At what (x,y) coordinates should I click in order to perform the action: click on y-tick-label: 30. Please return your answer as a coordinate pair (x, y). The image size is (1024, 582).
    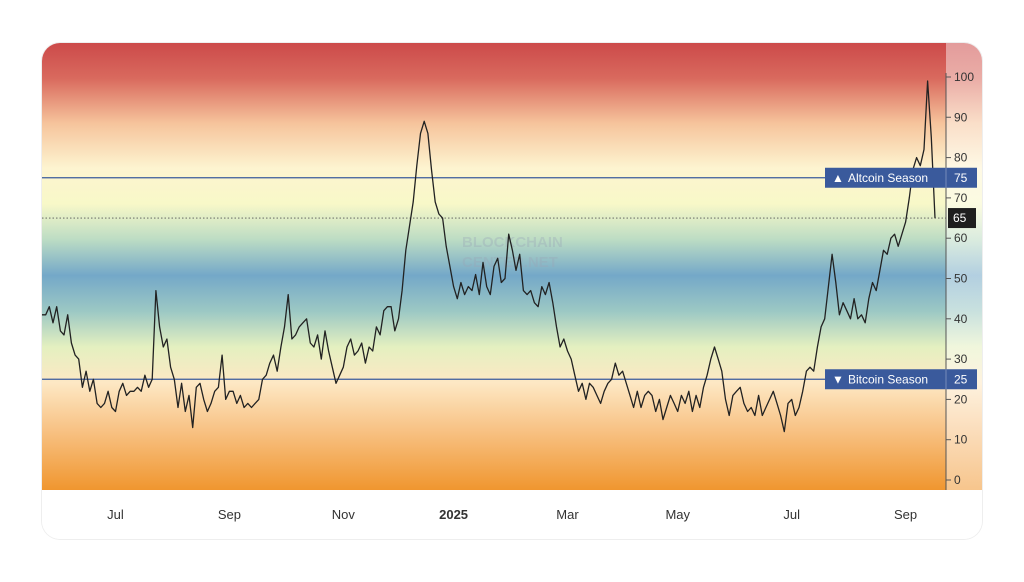
    Looking at the image, I should click on (961, 359).